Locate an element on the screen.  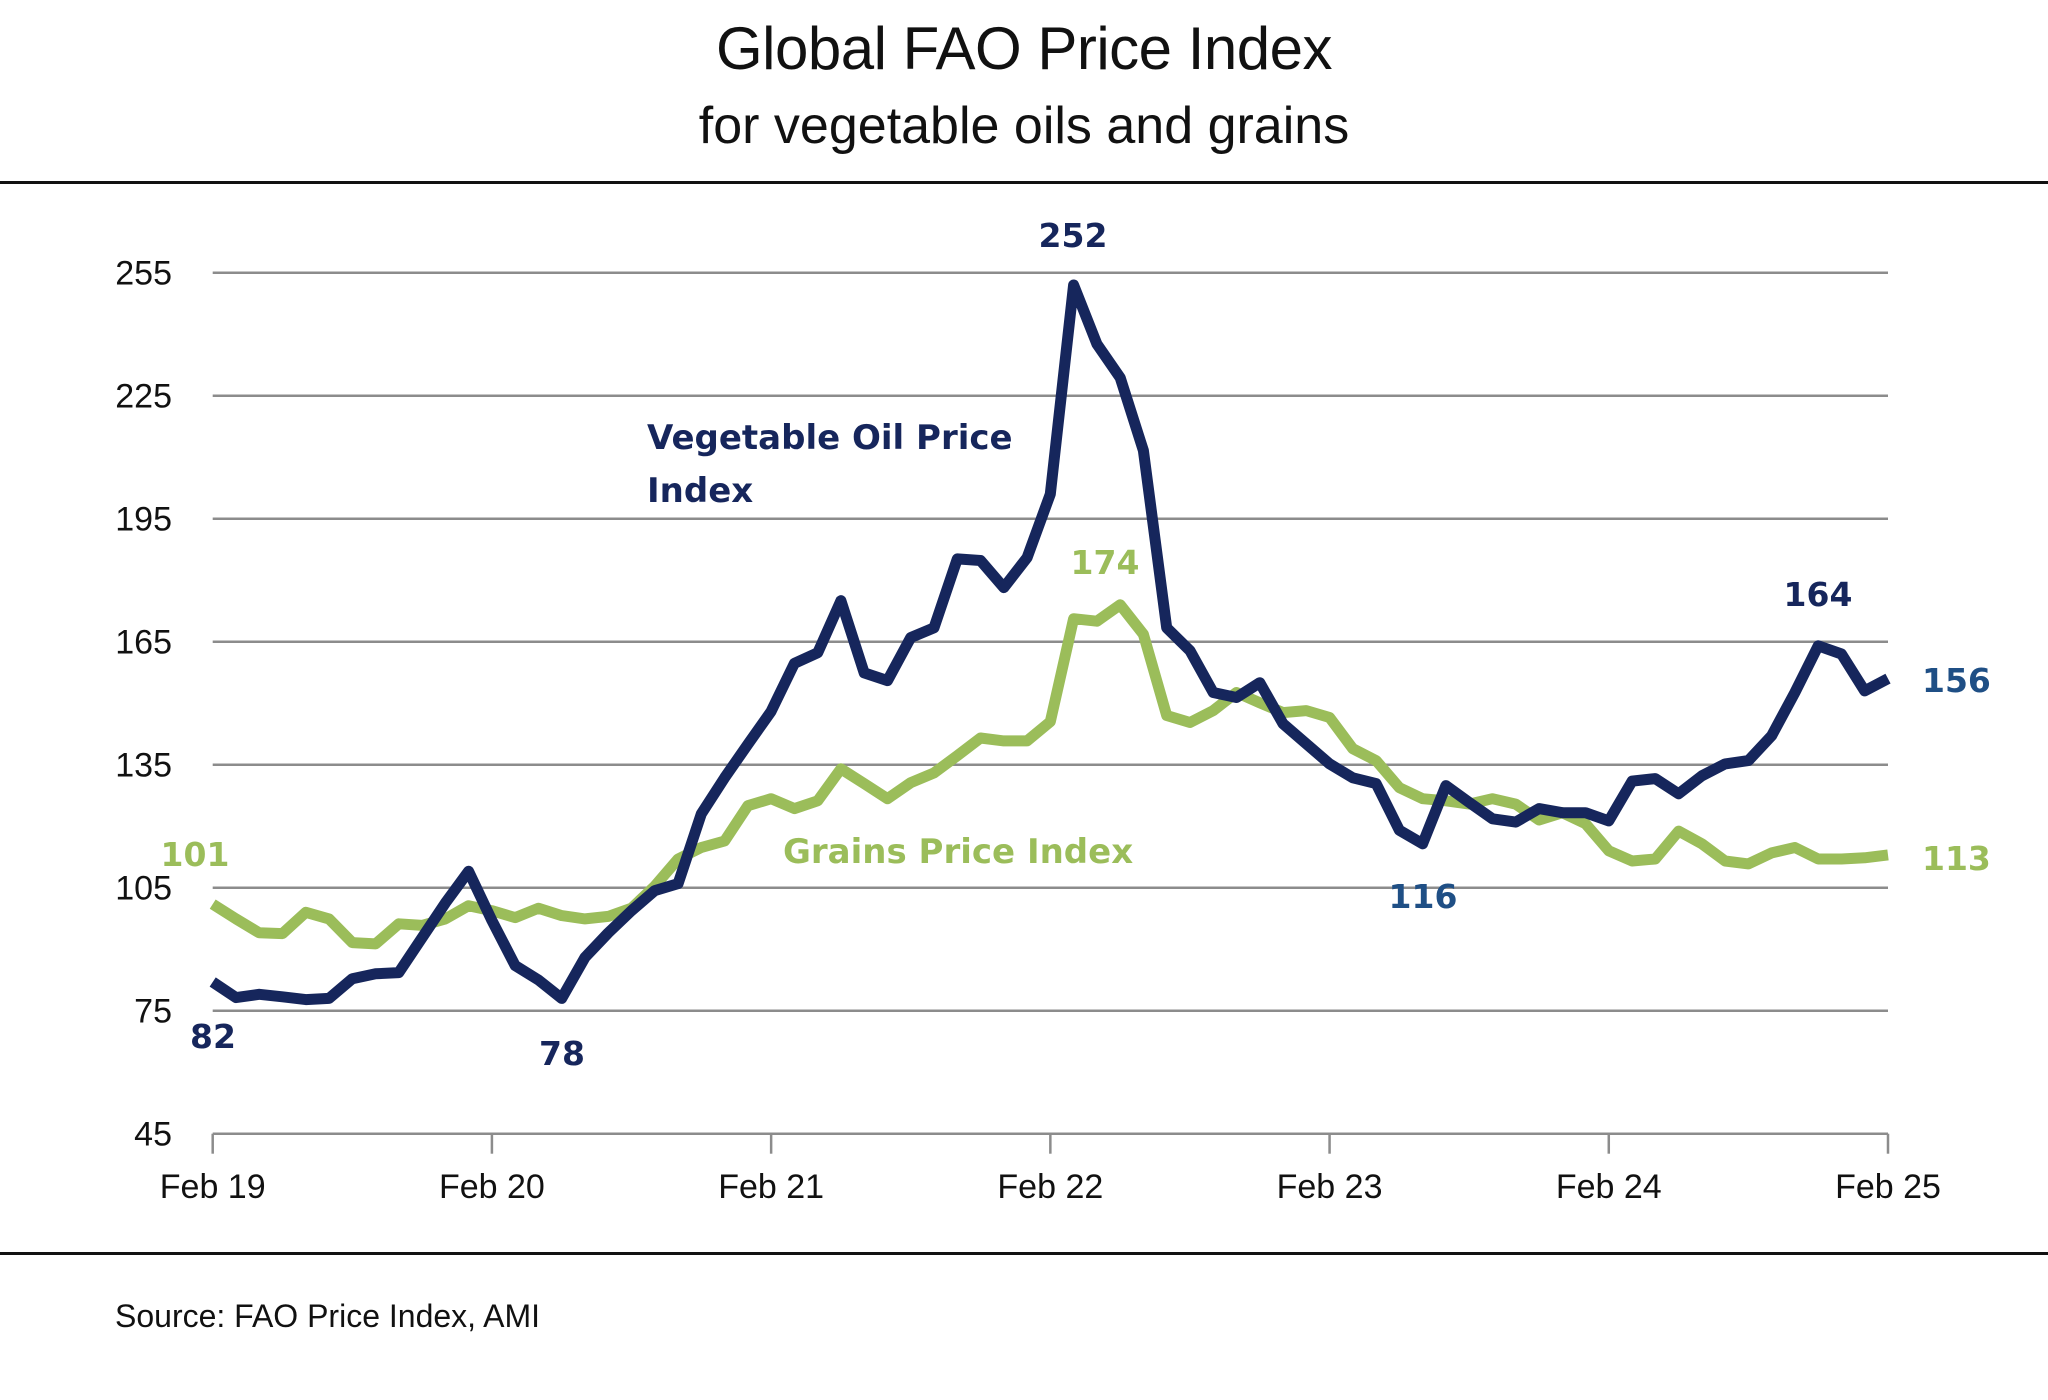
top-divider is located at coordinates (1024, 182).